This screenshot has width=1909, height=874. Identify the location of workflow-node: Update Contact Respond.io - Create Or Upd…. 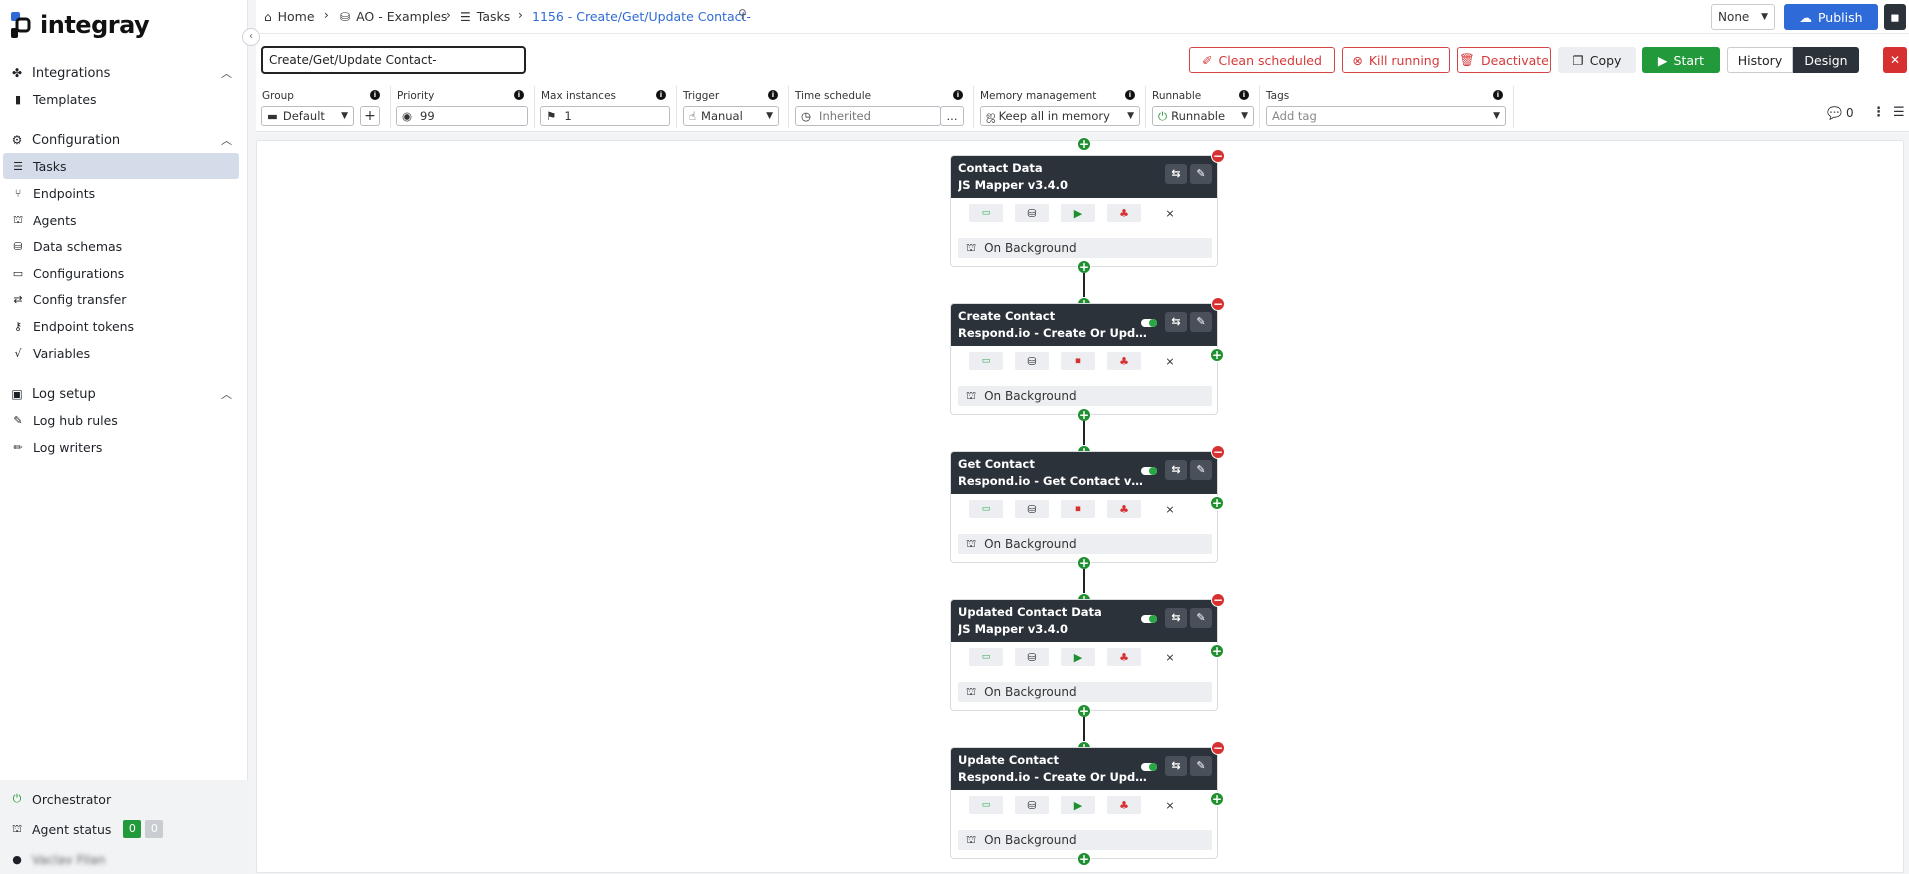
(1084, 803).